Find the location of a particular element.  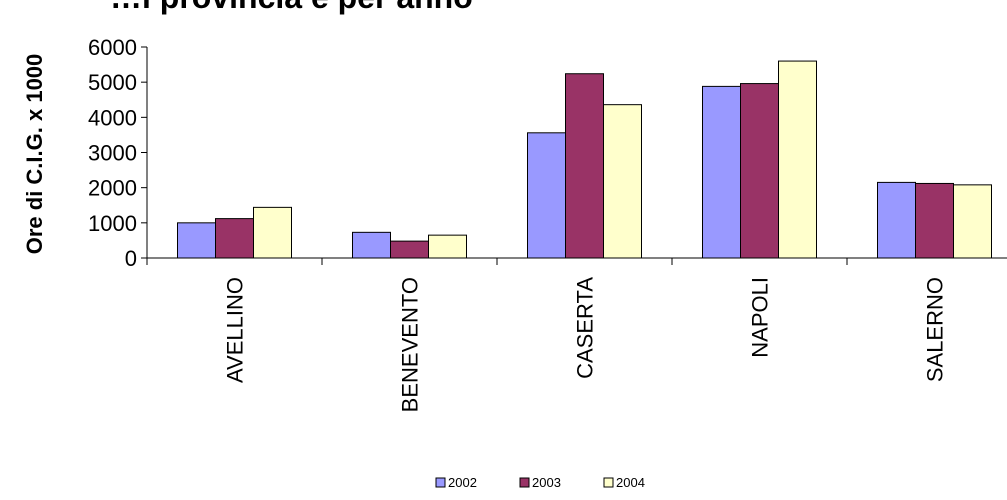

bar-2003-avellino is located at coordinates (234, 238).